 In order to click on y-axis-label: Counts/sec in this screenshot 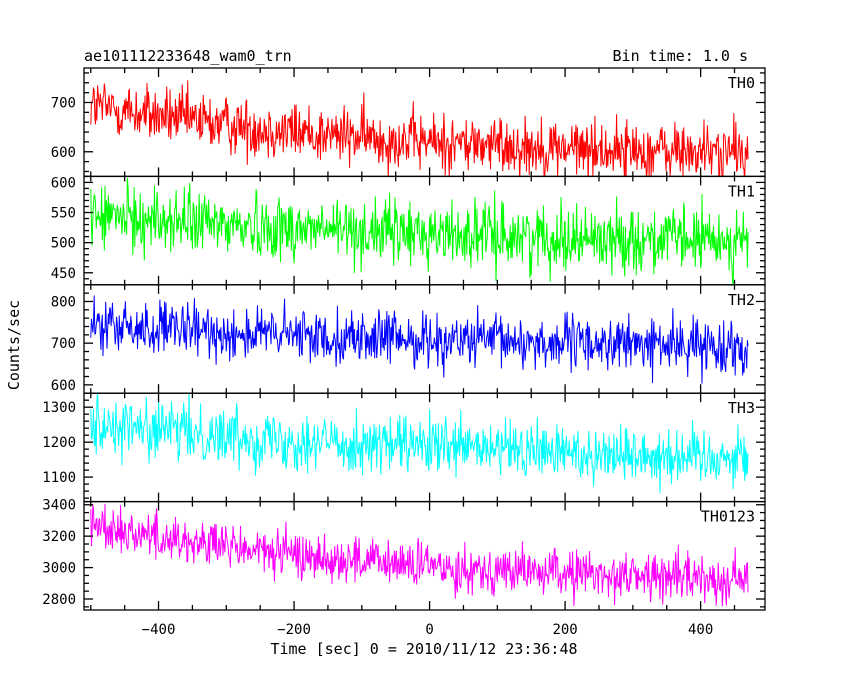, I will do `click(14, 345)`.